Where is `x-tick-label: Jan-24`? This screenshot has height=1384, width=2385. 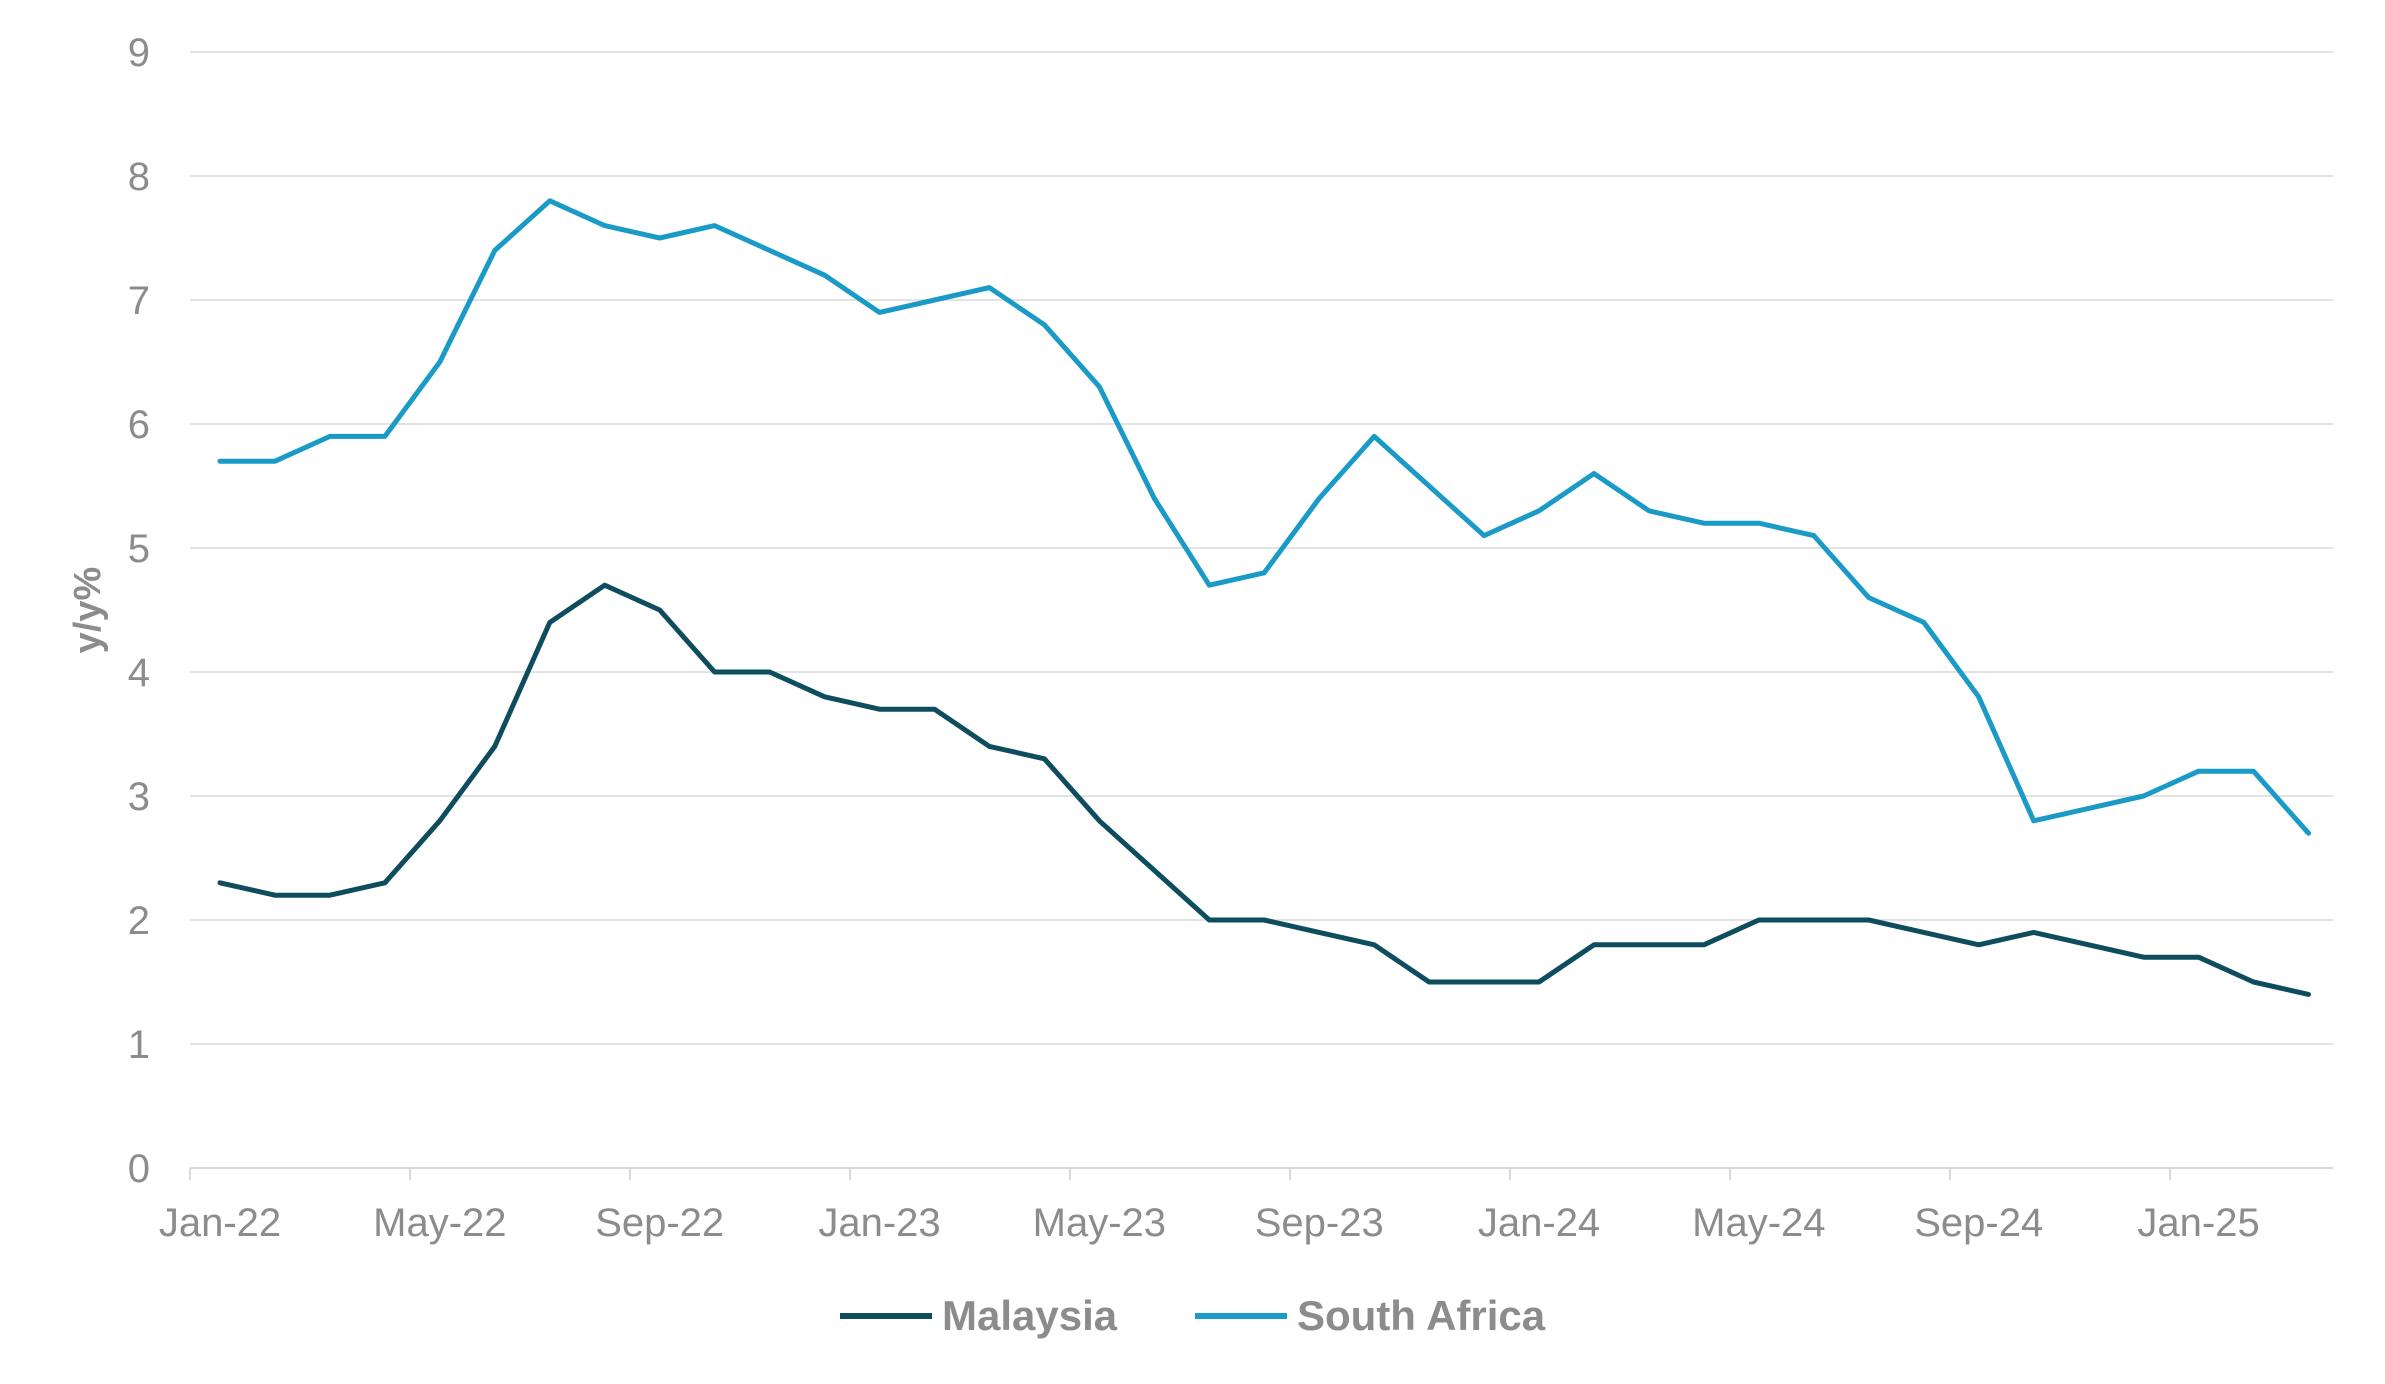 x-tick-label: Jan-24 is located at coordinates (1539, 1223).